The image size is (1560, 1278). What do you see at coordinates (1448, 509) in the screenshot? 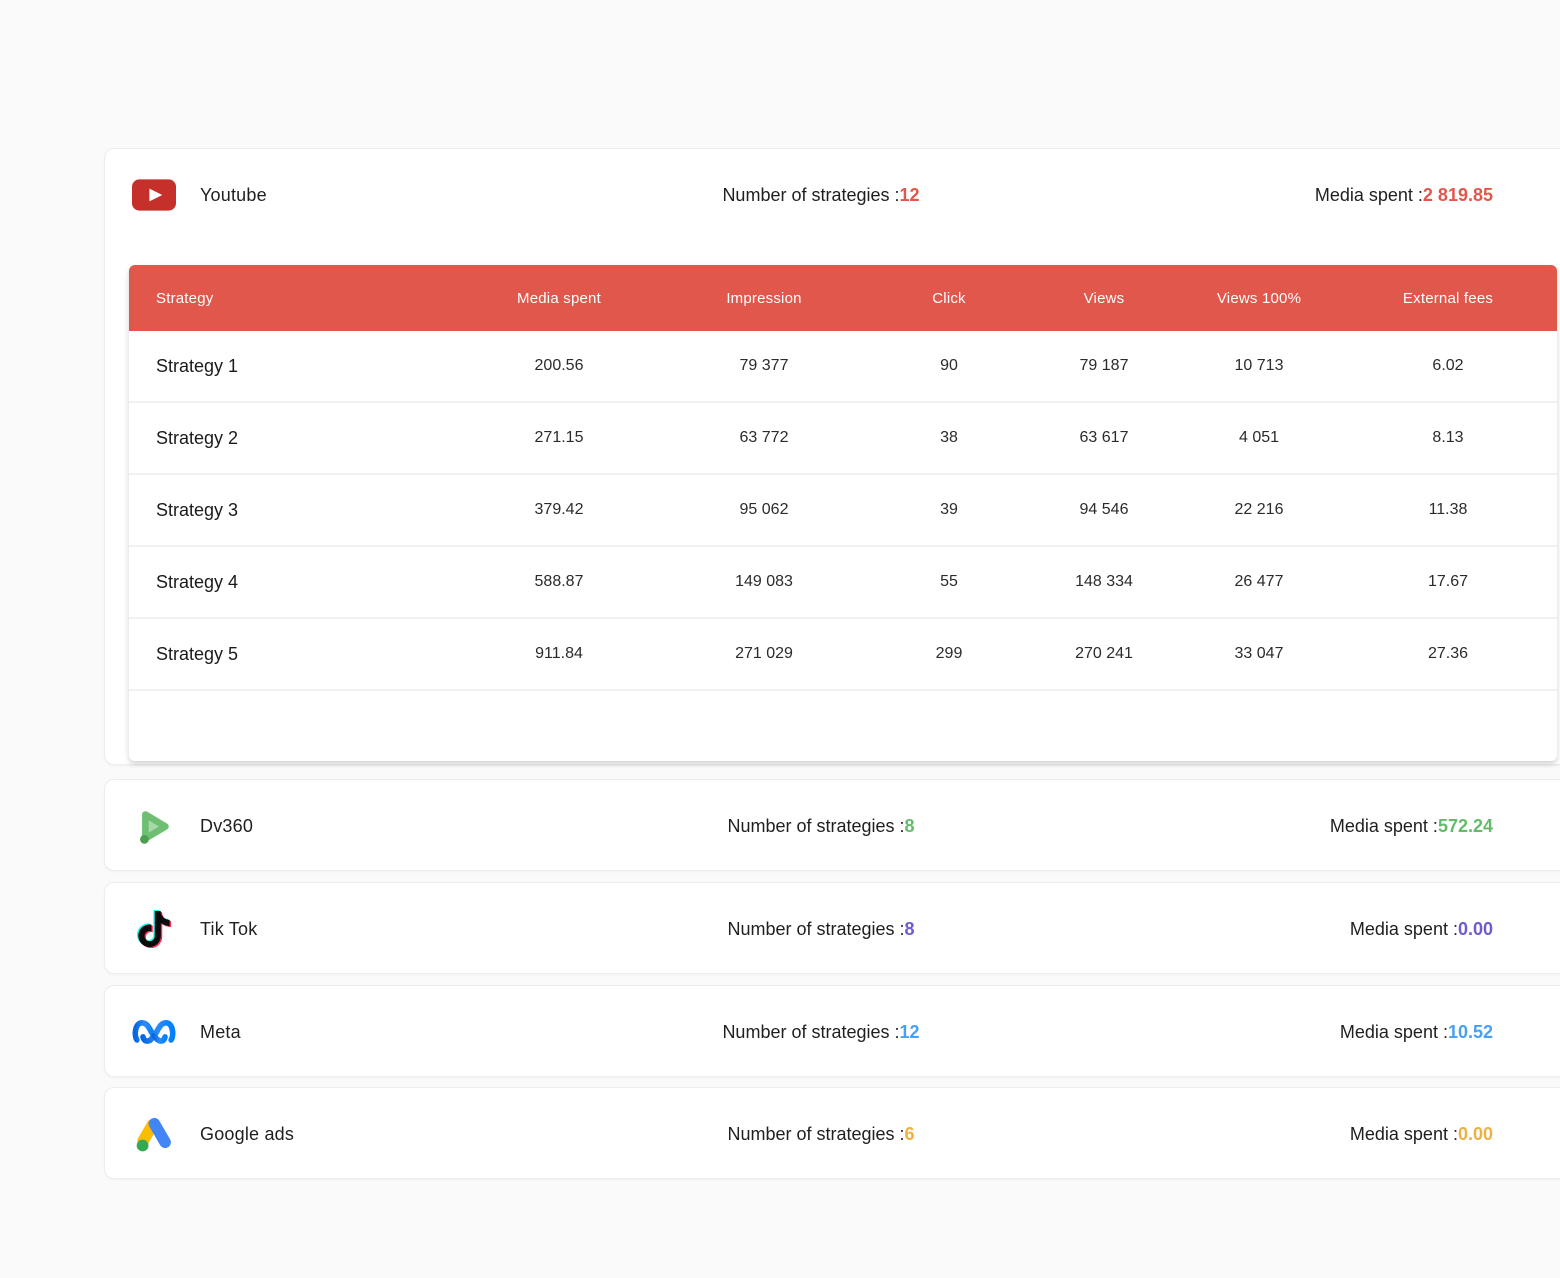
I see `value-cell: 11.38` at bounding box center [1448, 509].